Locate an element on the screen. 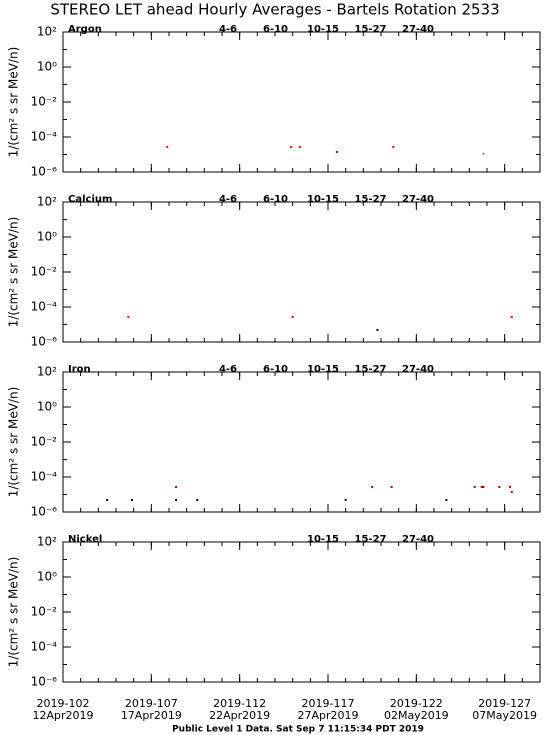  x-tick-date: 27Apr2019 is located at coordinates (327, 715).